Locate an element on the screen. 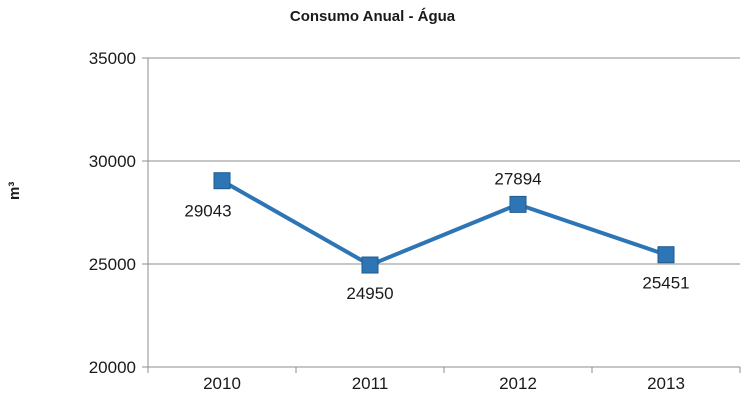  x-tick-label: 2011 is located at coordinates (370, 383).